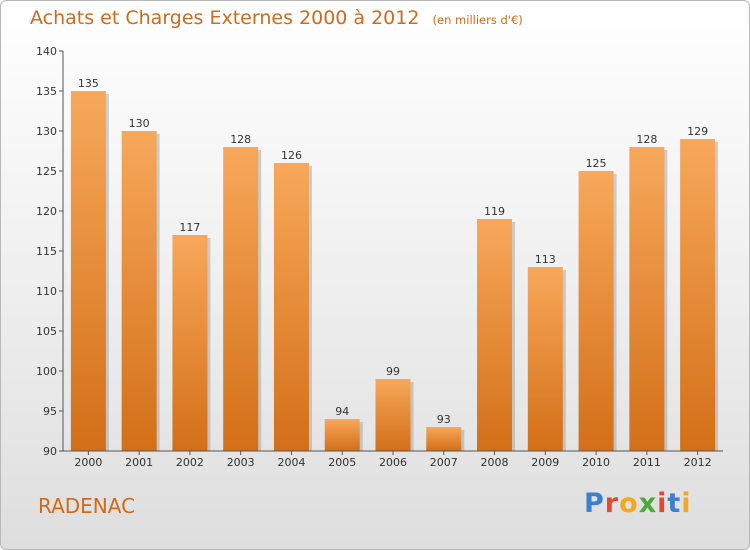 This screenshot has height=550, width=750. I want to click on value-label-2006: 99, so click(393, 371).